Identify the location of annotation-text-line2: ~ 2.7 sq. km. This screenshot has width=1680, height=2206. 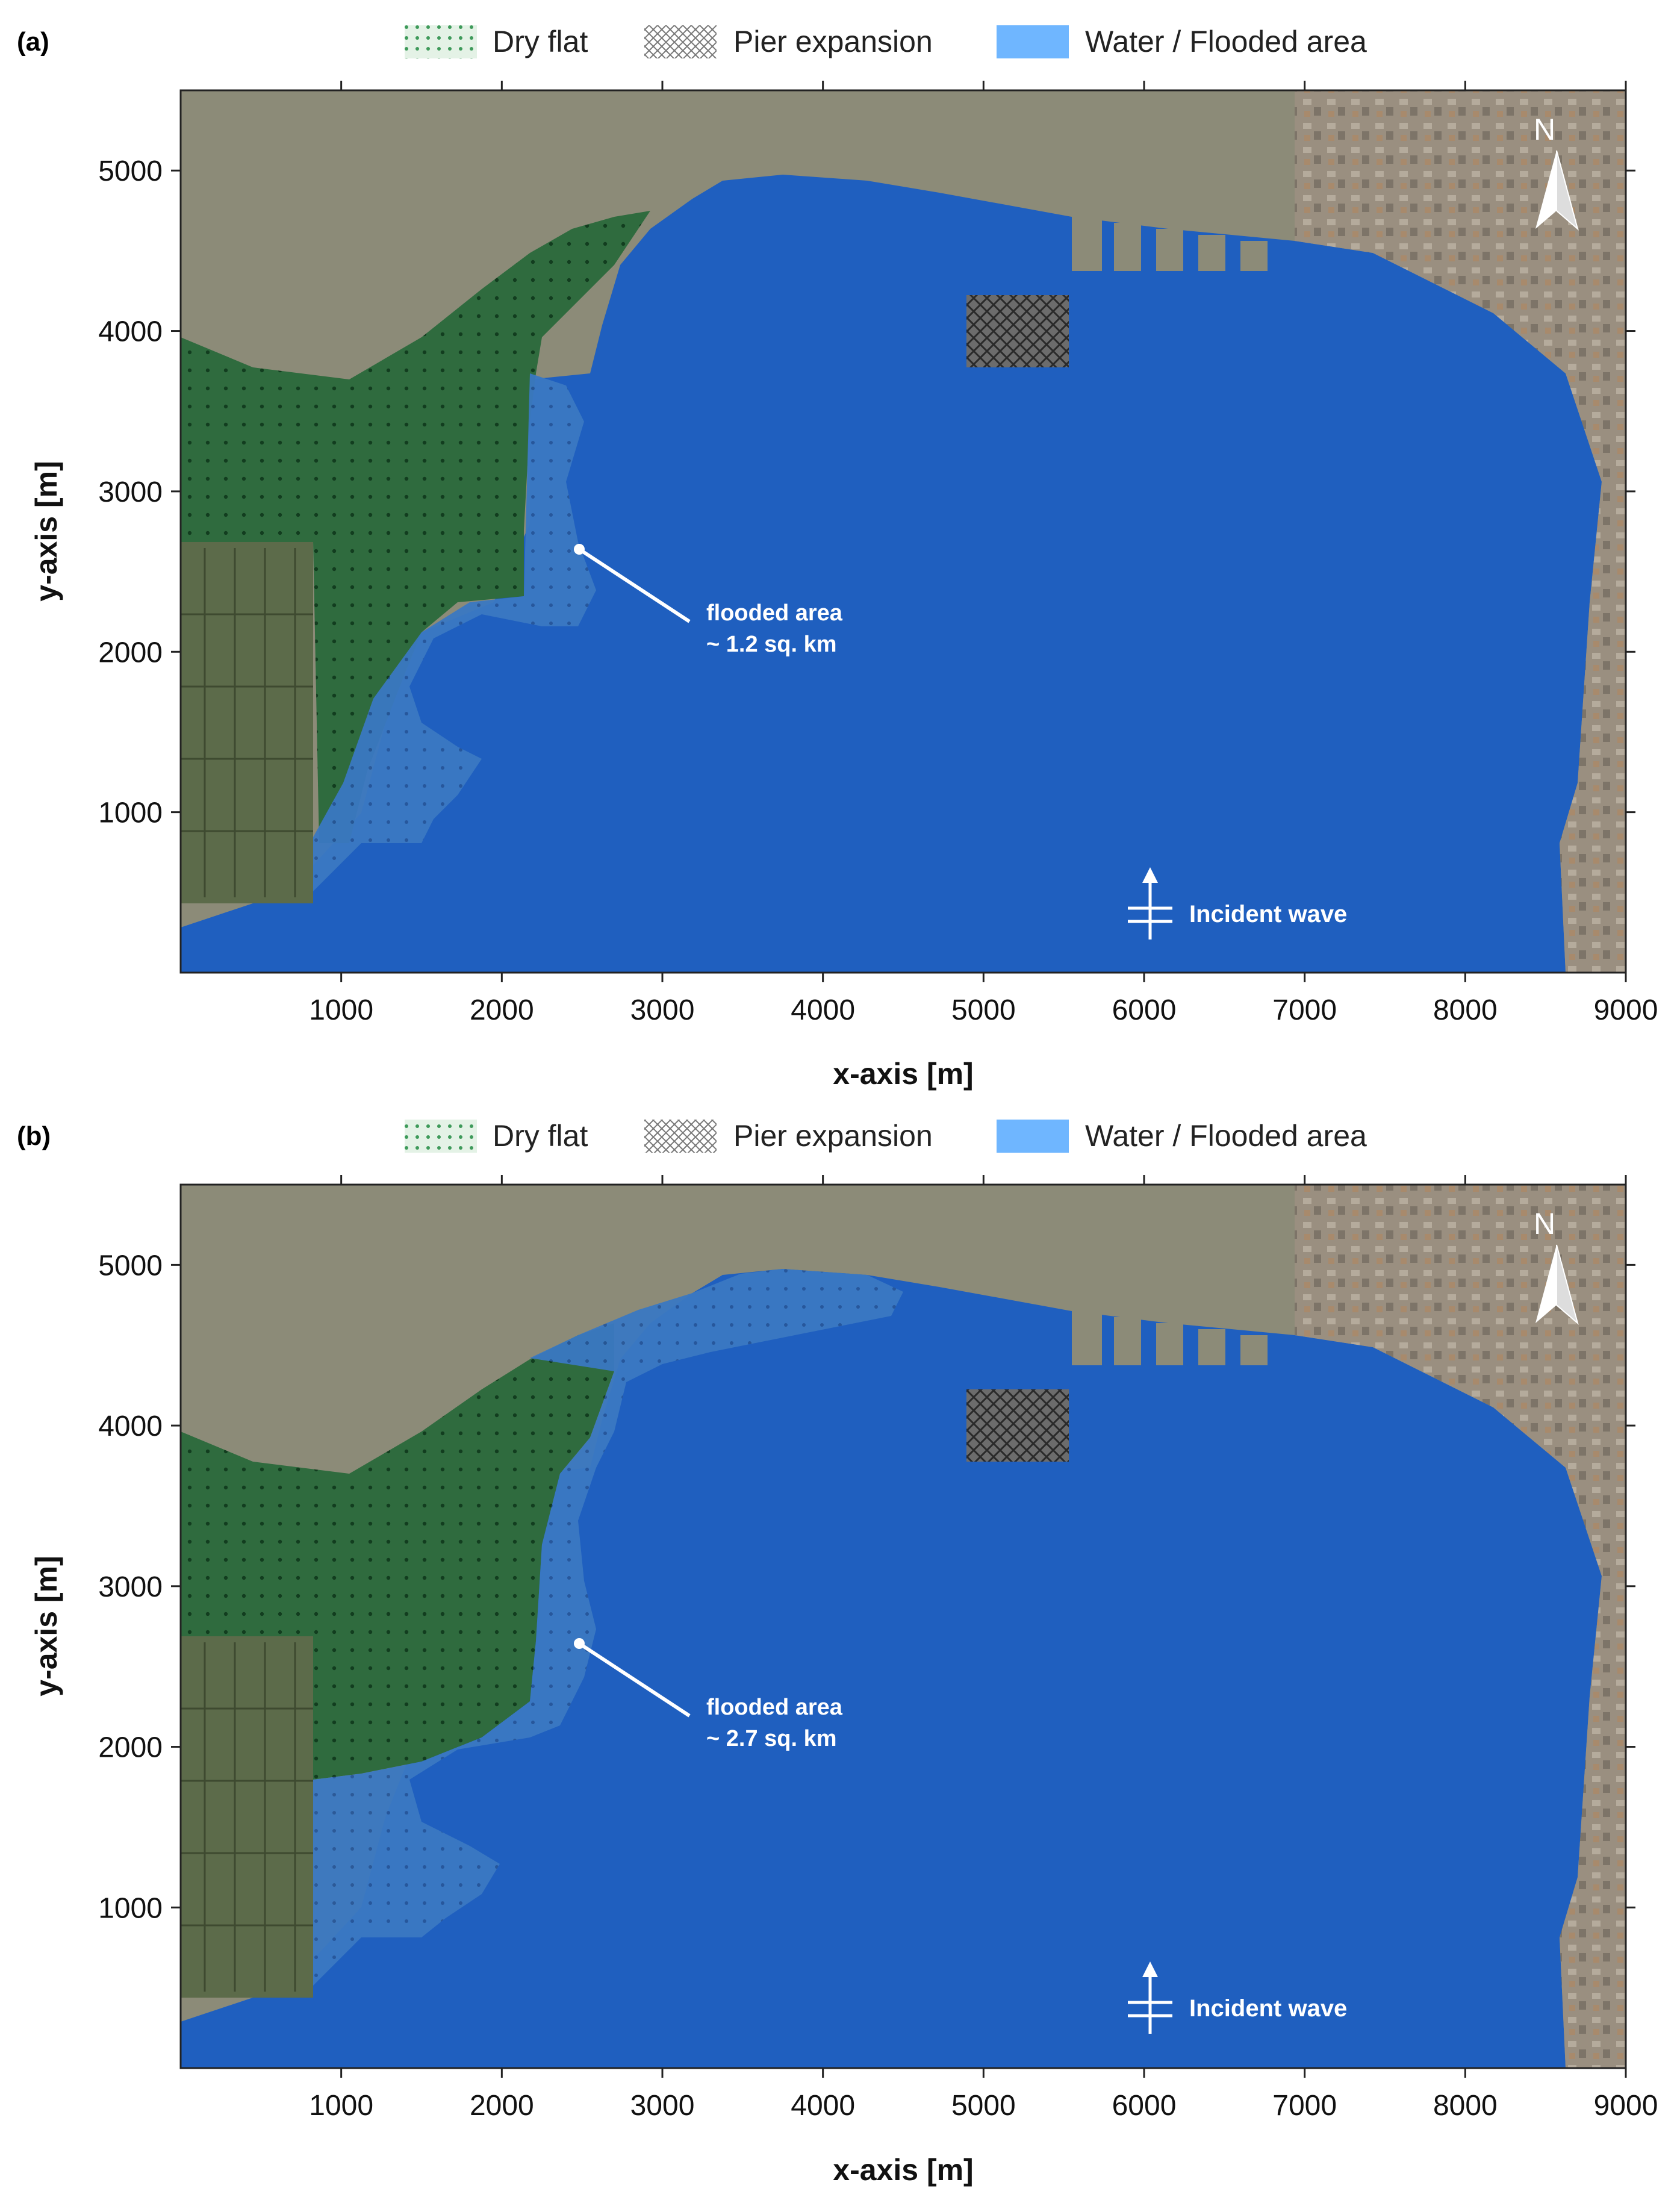
(772, 1738).